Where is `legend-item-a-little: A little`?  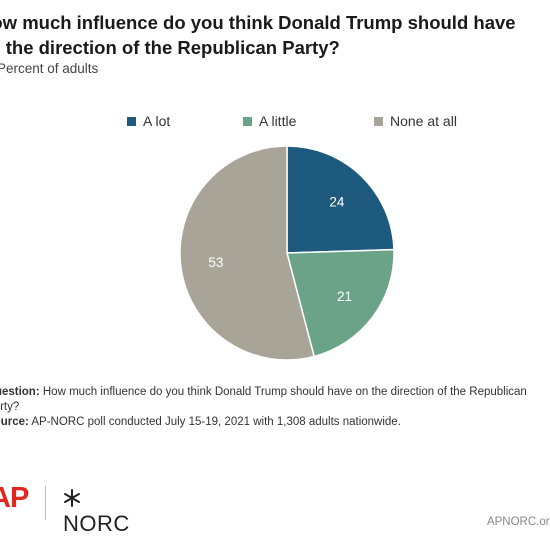 legend-item-a-little: A little is located at coordinates (269, 121).